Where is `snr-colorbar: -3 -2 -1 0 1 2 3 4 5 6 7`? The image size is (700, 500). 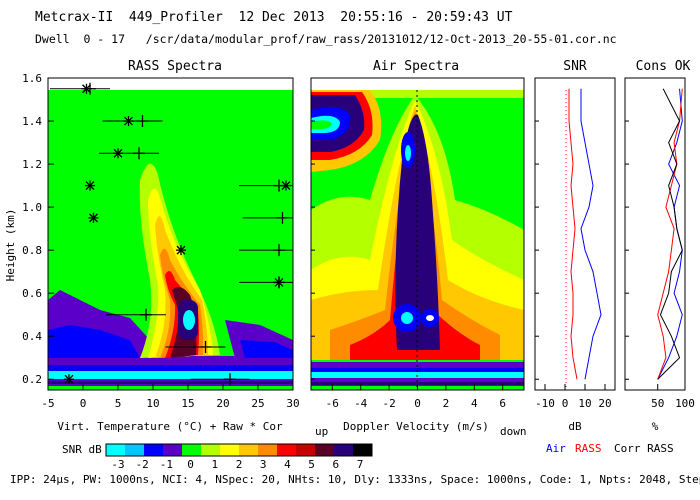
snr-colorbar: -3 -2 -1 0 1 2 3 4 5 6 7 is located at coordinates (239, 457).